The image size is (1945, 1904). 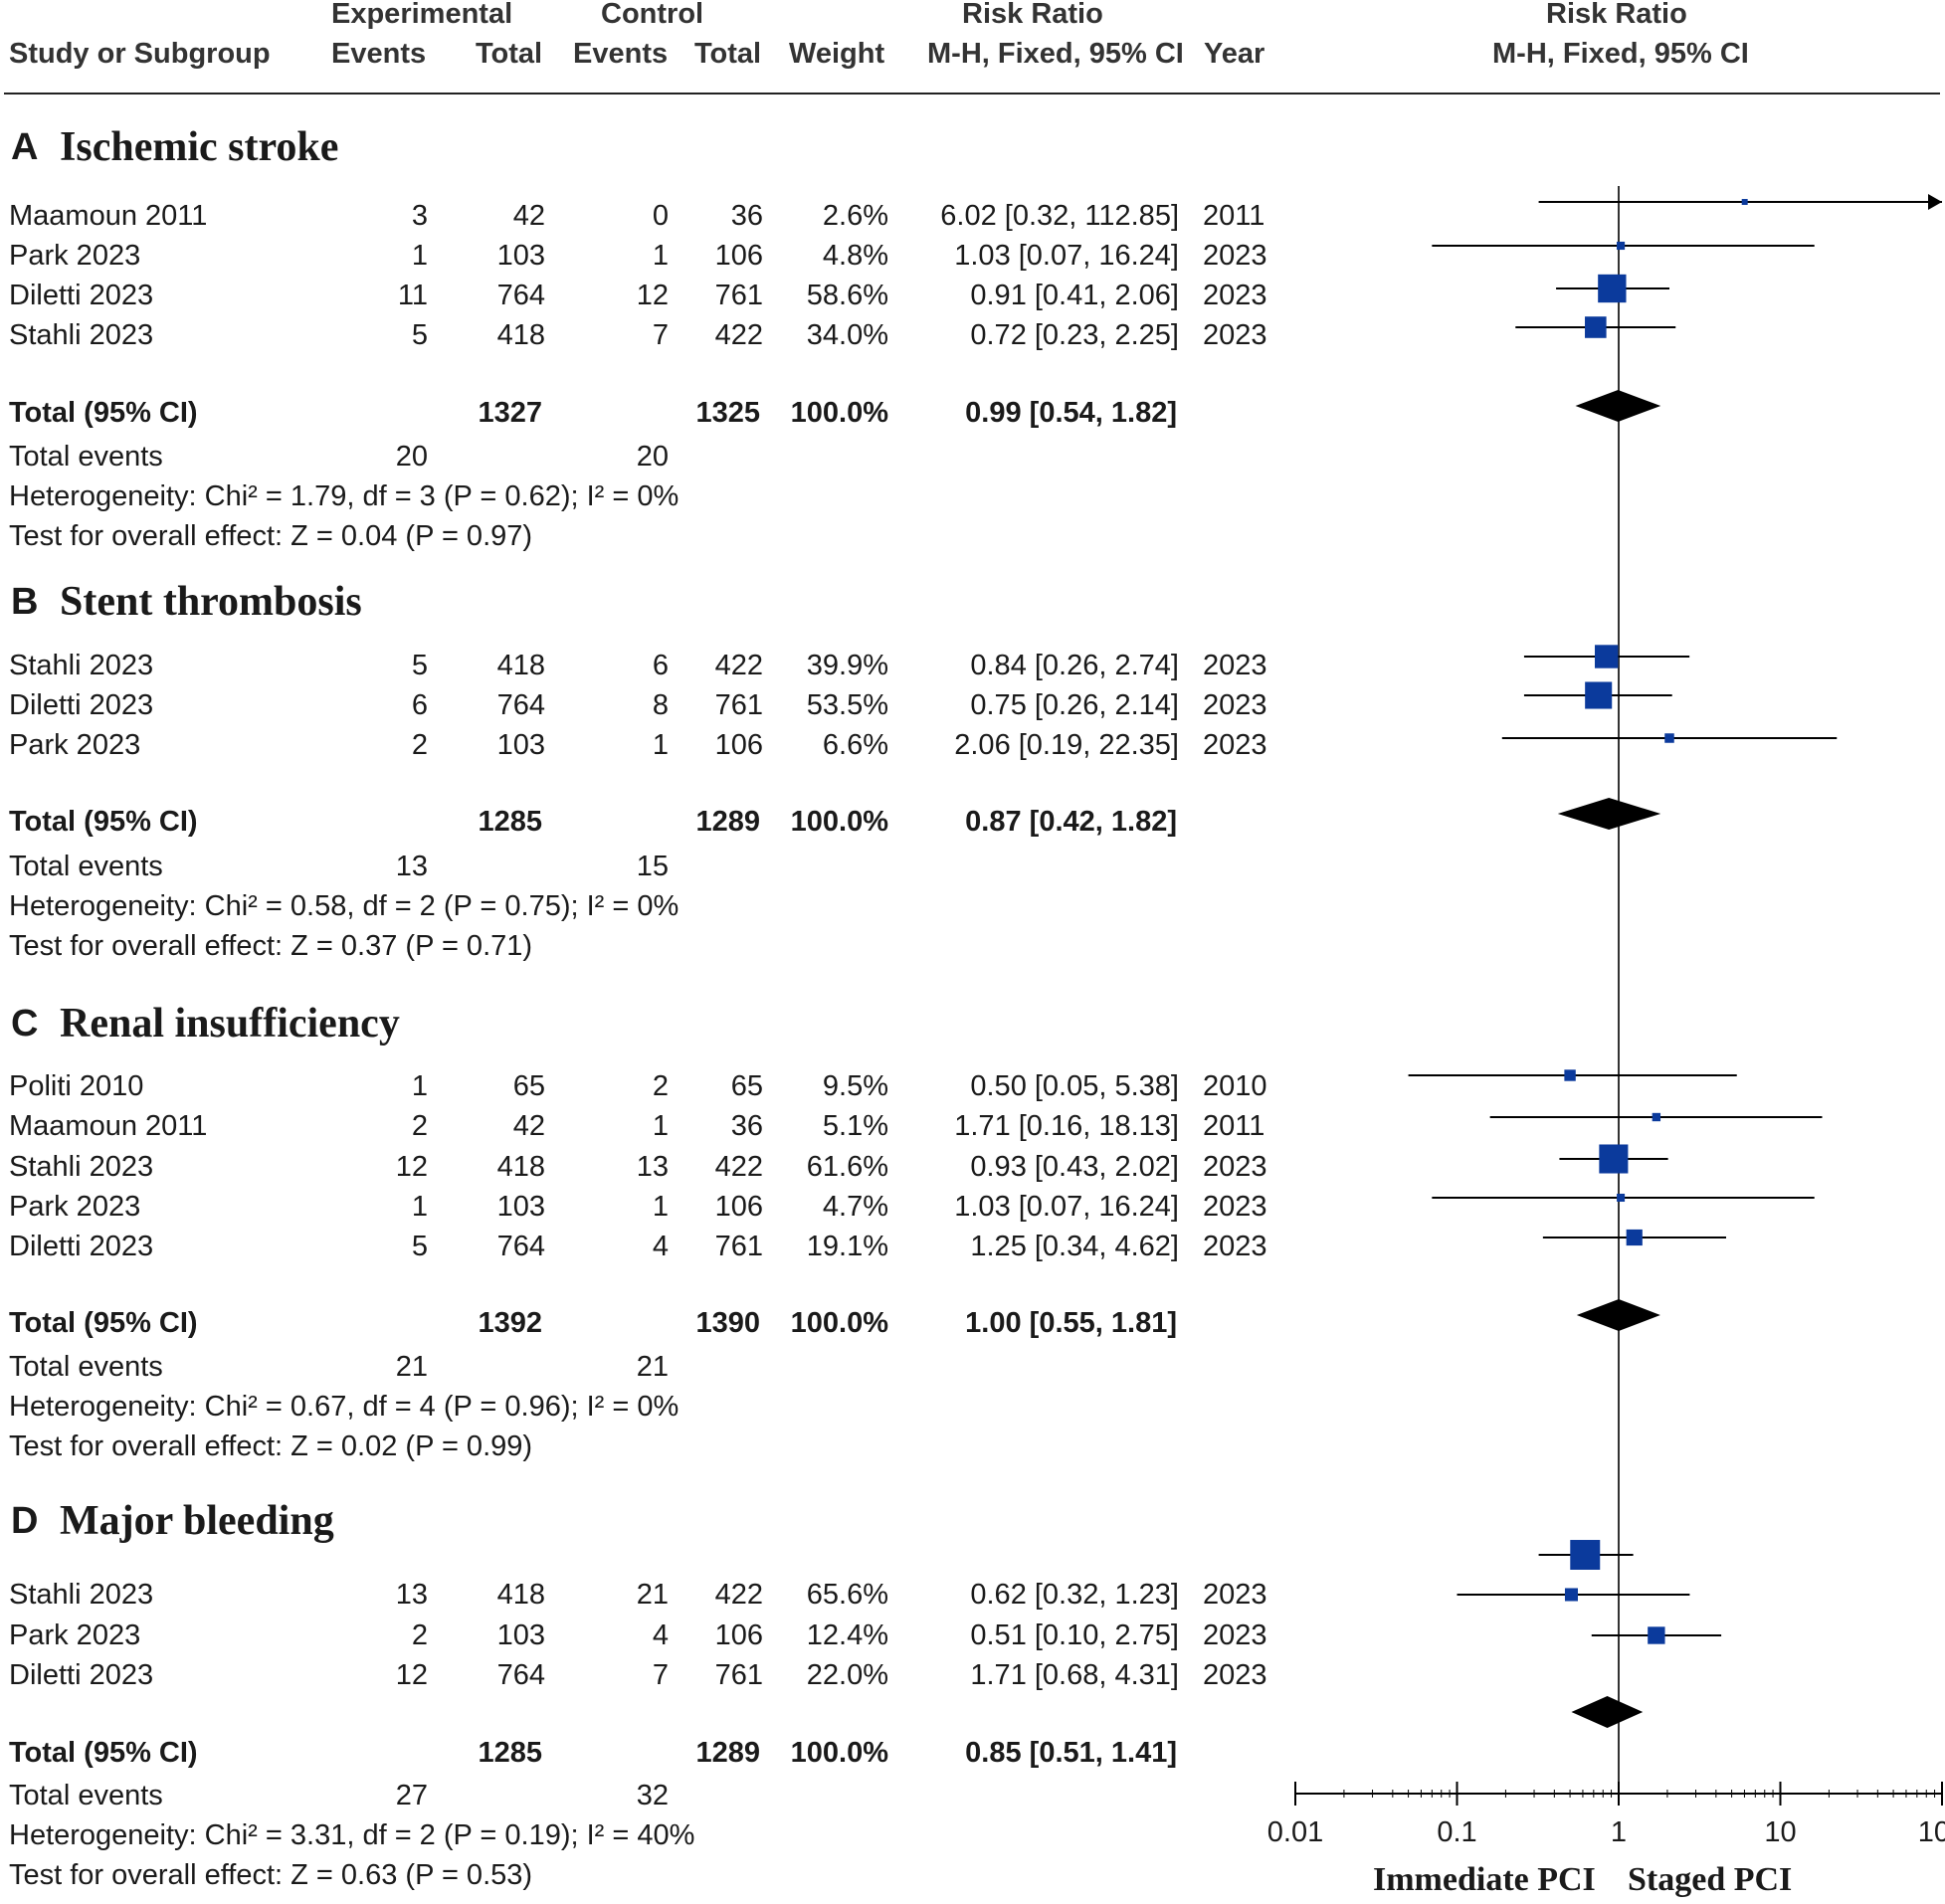 I want to click on risk-ratio-ci-value: 0.50 [0.05, 5.38], so click(x=1074, y=1086).